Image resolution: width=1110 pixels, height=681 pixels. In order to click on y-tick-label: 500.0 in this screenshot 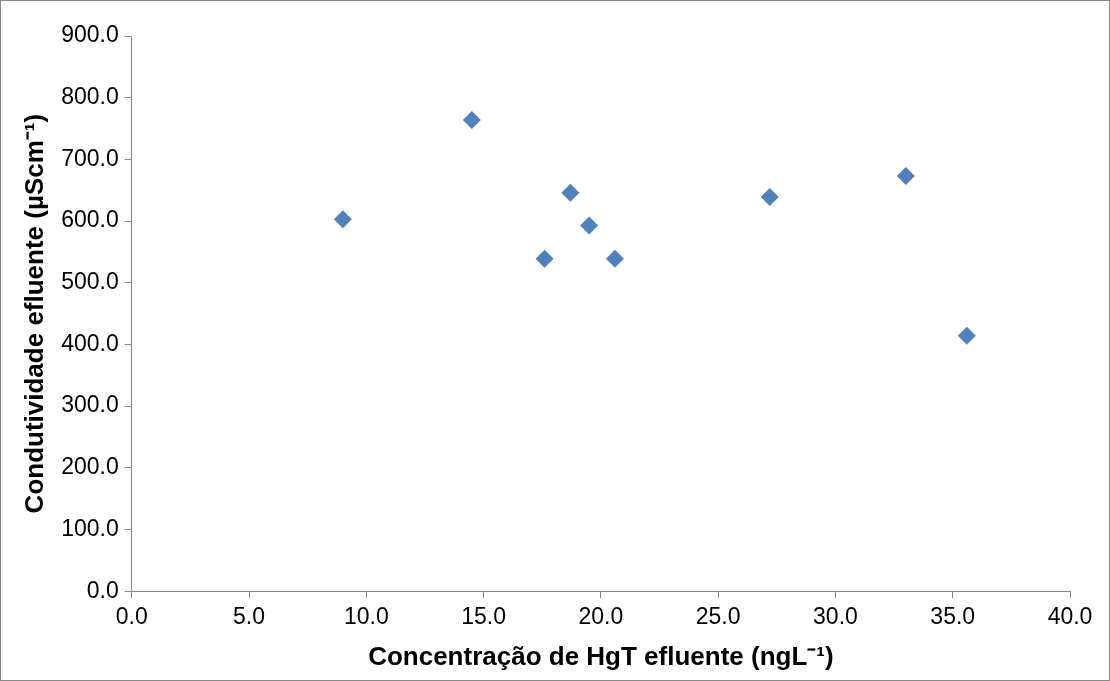, I will do `click(90, 281)`.